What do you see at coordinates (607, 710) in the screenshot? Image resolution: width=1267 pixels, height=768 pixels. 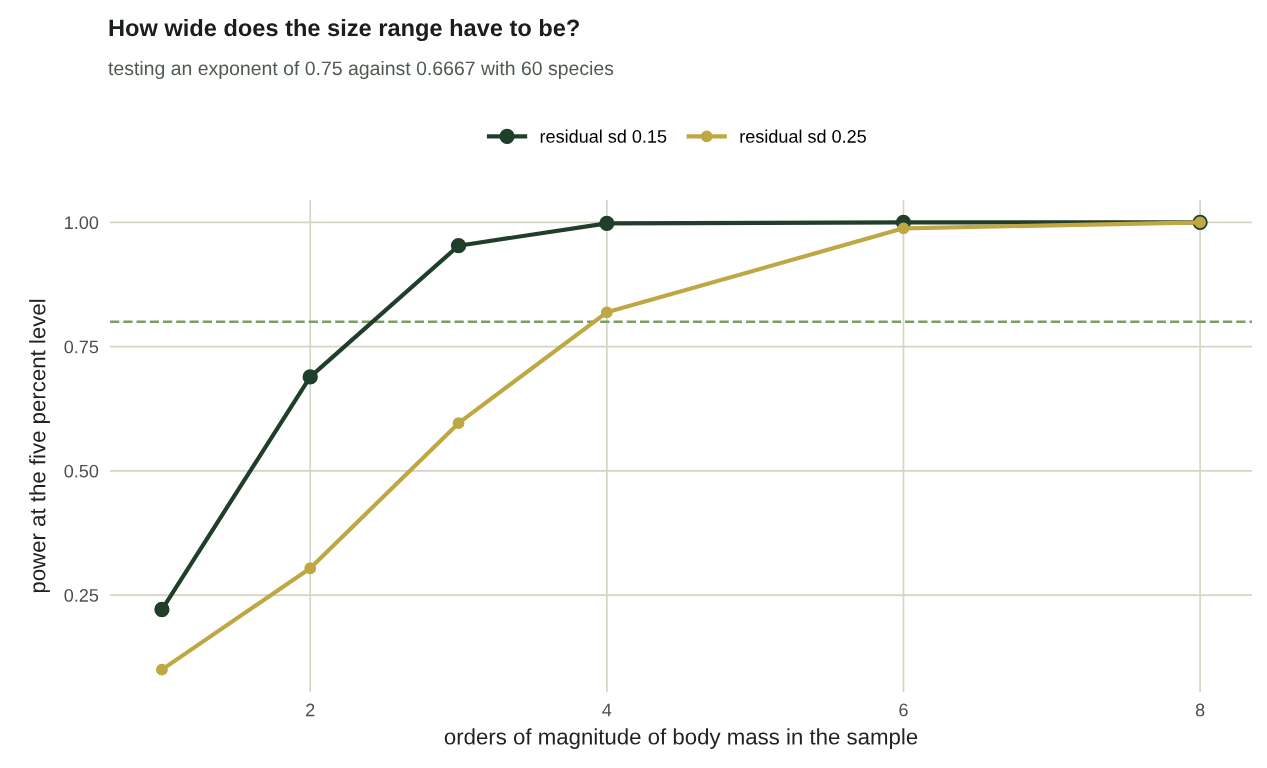 I see `x-tick-label: 4` at bounding box center [607, 710].